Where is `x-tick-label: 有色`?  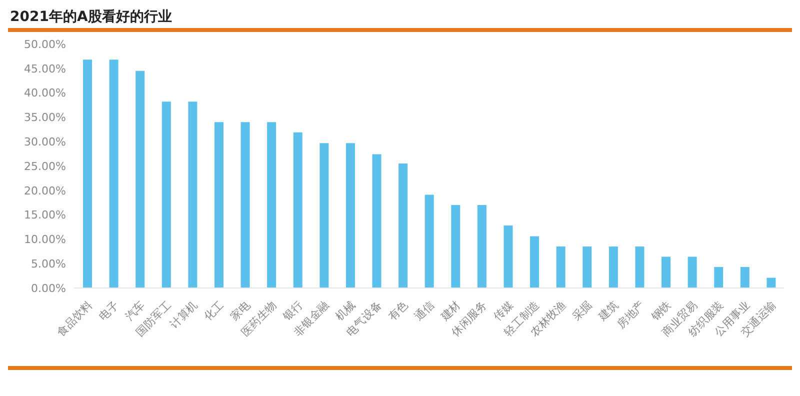 x-tick-label: 有色 is located at coordinates (398, 311).